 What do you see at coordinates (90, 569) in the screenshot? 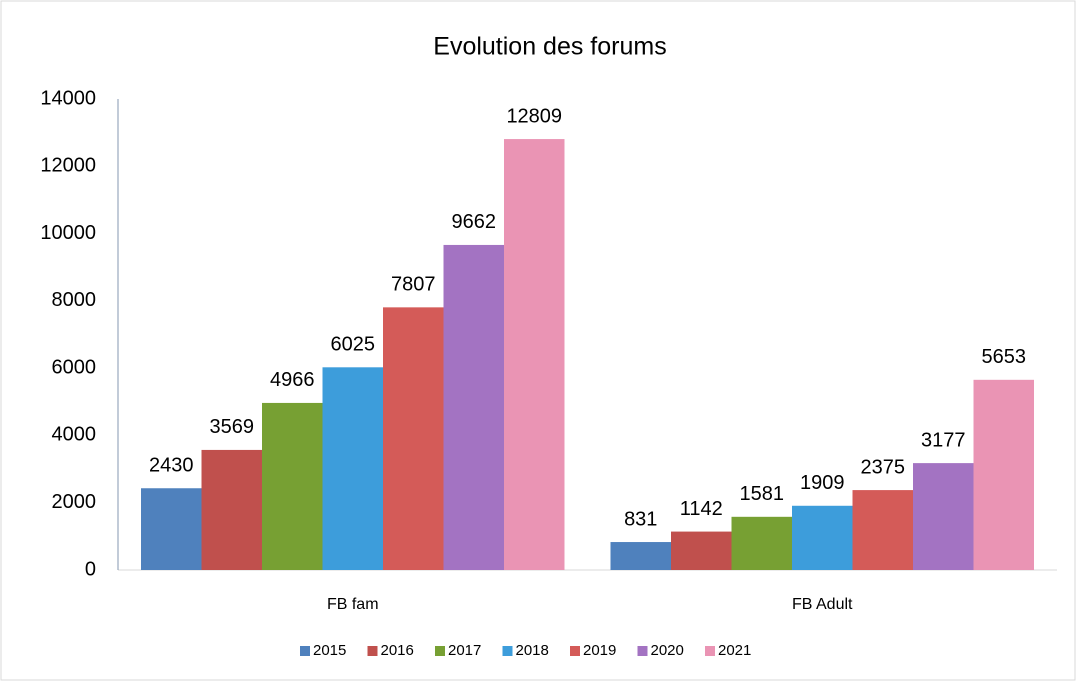
I see `y-tick-label: 0` at bounding box center [90, 569].